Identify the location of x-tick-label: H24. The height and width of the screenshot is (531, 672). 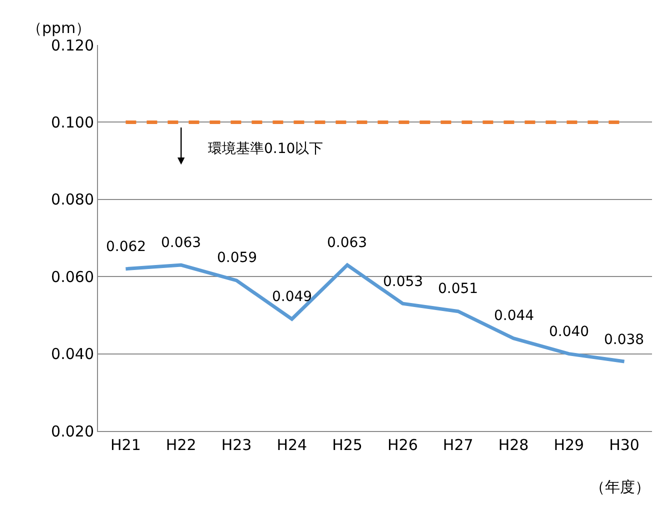
(292, 445).